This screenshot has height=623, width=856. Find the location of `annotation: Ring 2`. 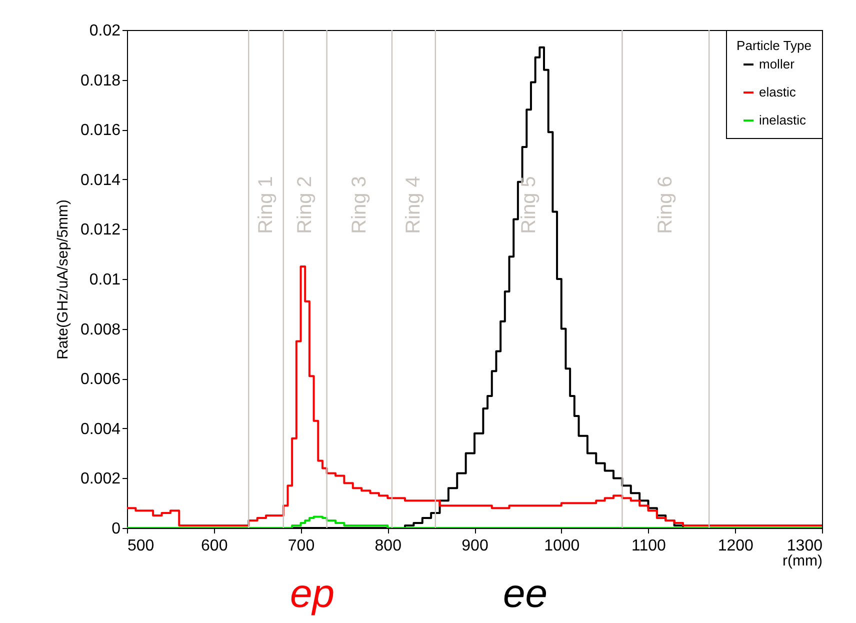

annotation: Ring 2 is located at coordinates (305, 205).